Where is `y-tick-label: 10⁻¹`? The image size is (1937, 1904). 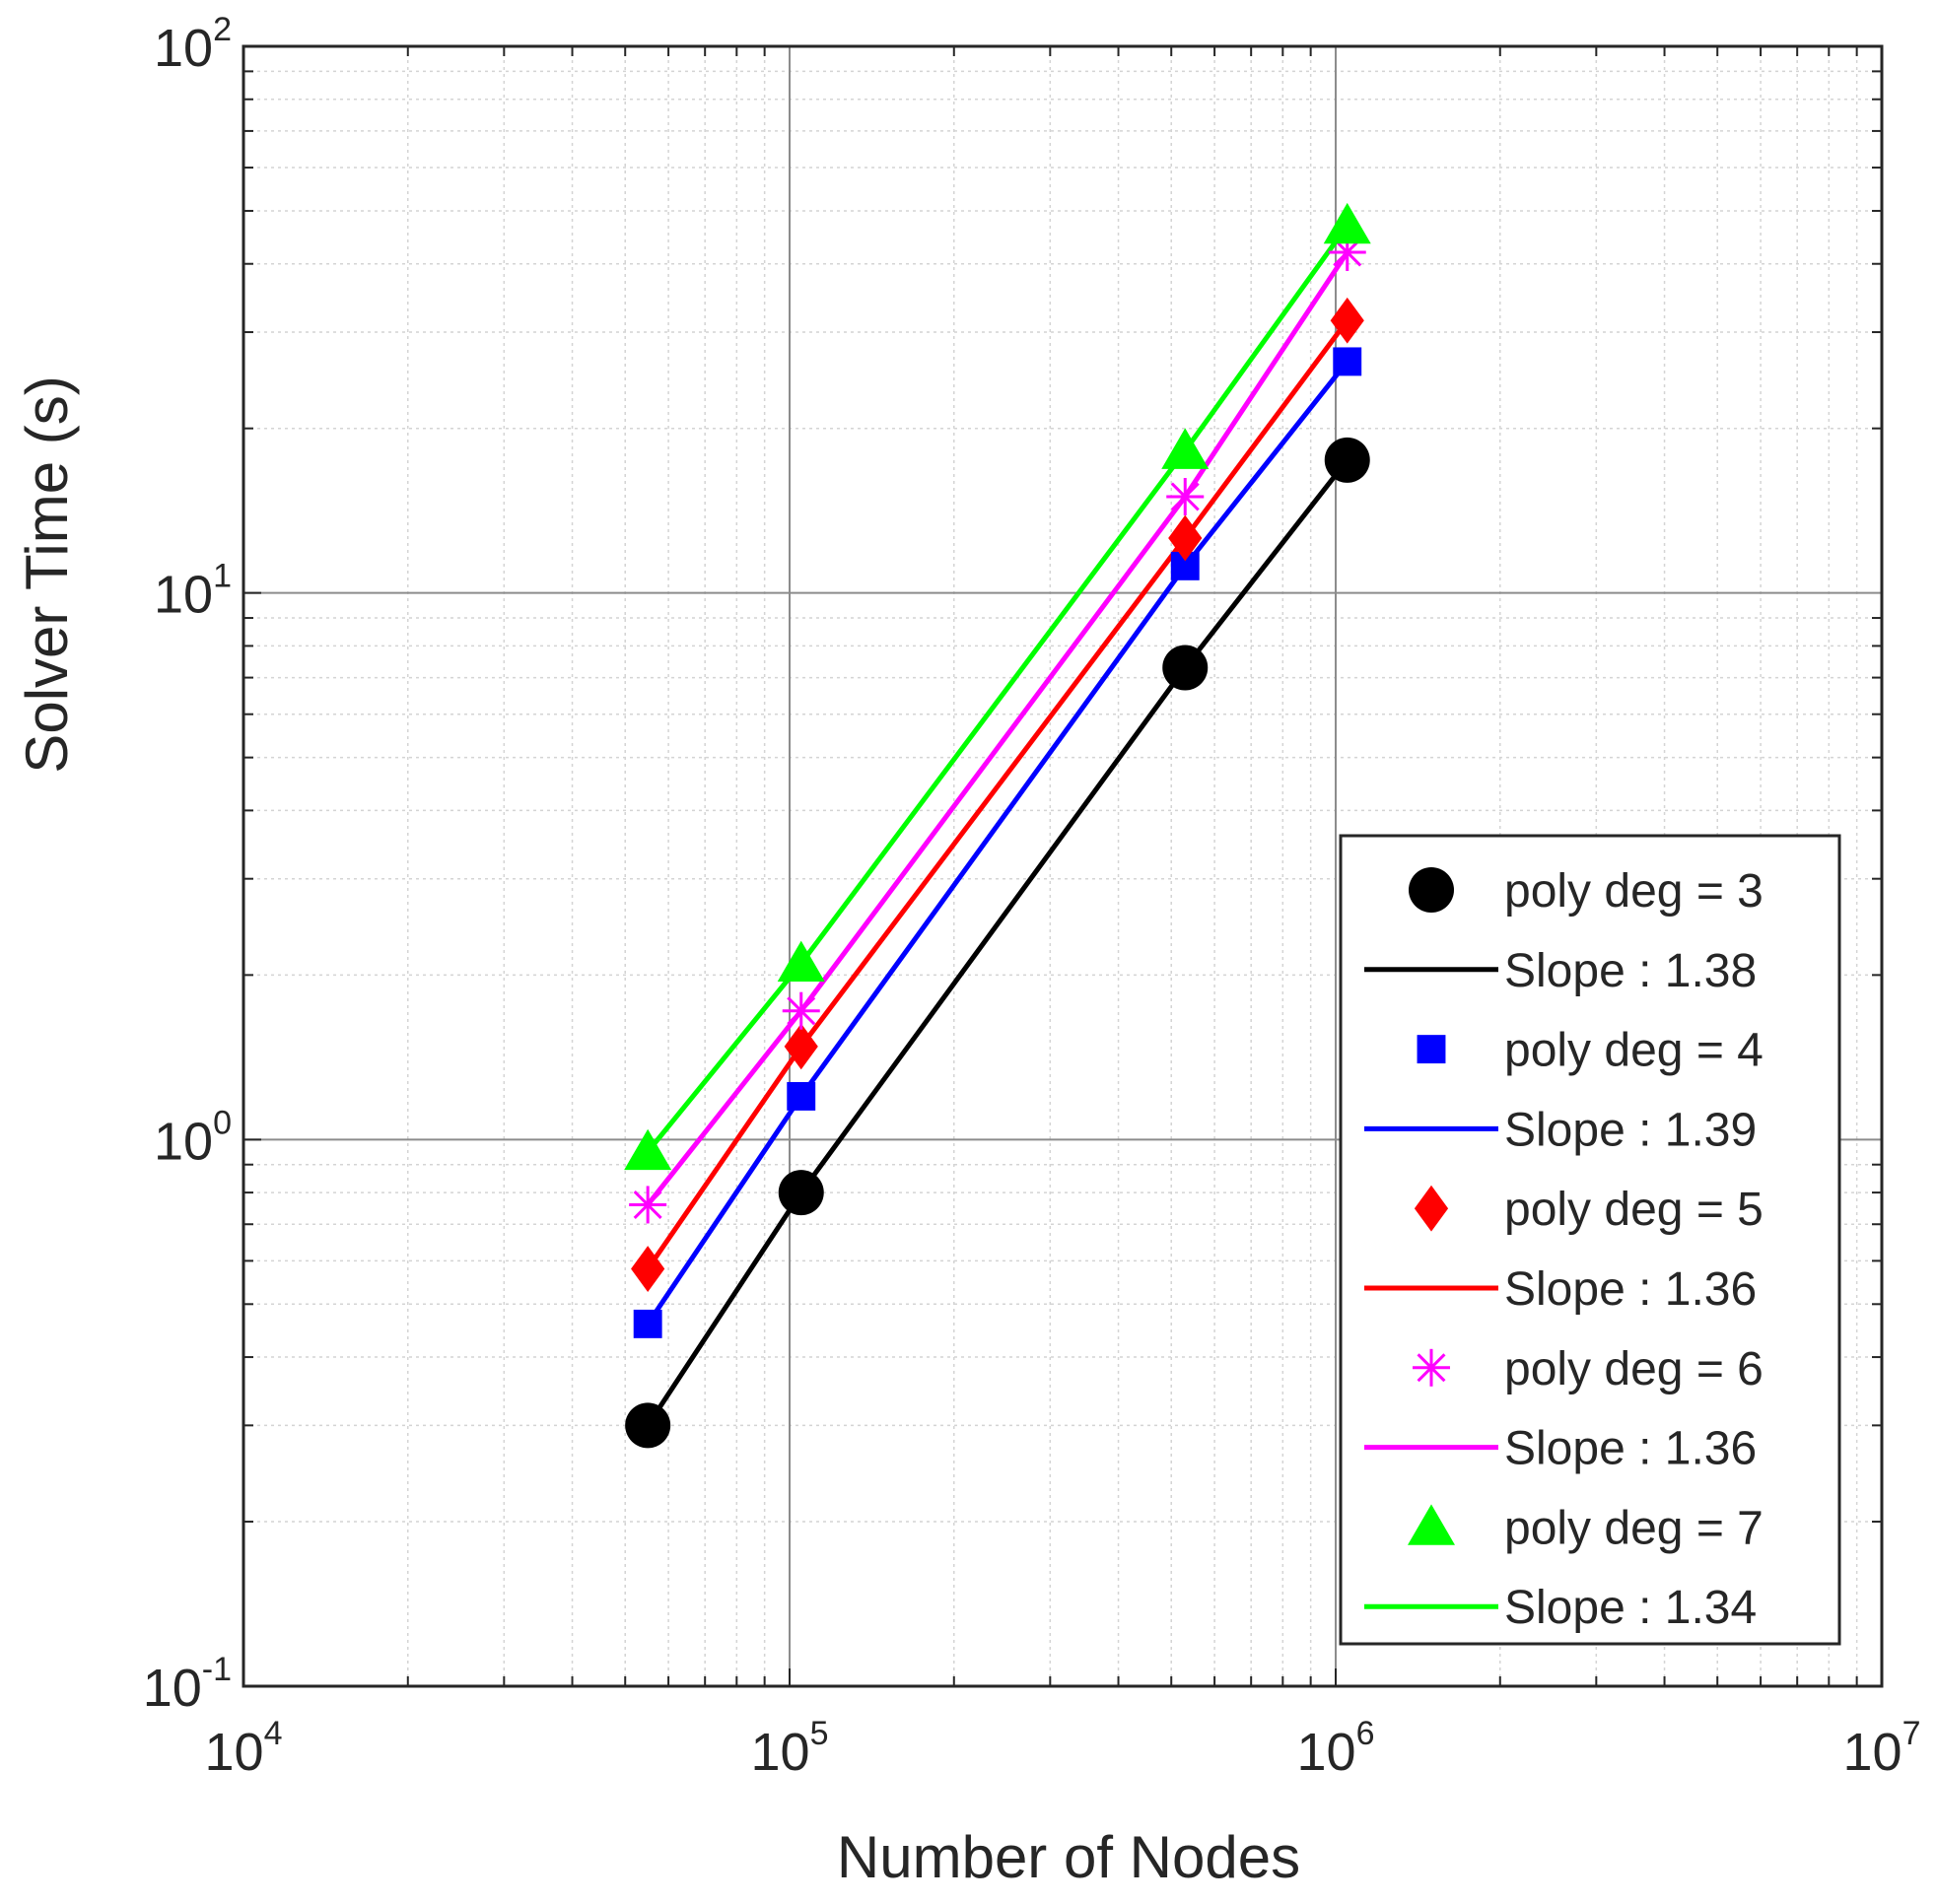
y-tick-label: 10⁻¹ is located at coordinates (187, 1684).